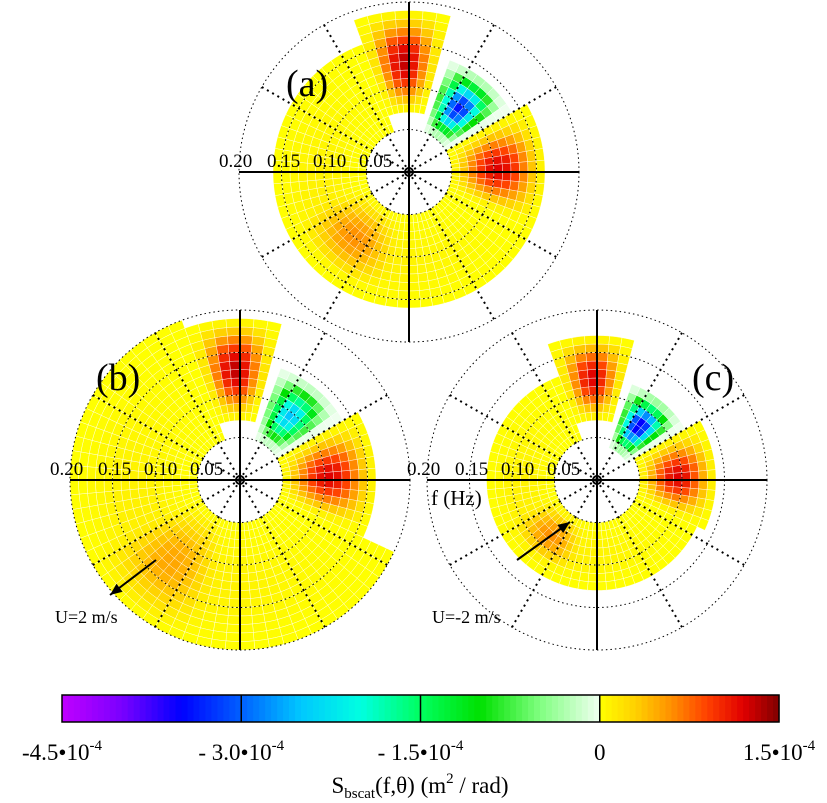 This screenshot has width=827, height=803. I want to click on frequency-axis-label: f (Hz), so click(456, 498).